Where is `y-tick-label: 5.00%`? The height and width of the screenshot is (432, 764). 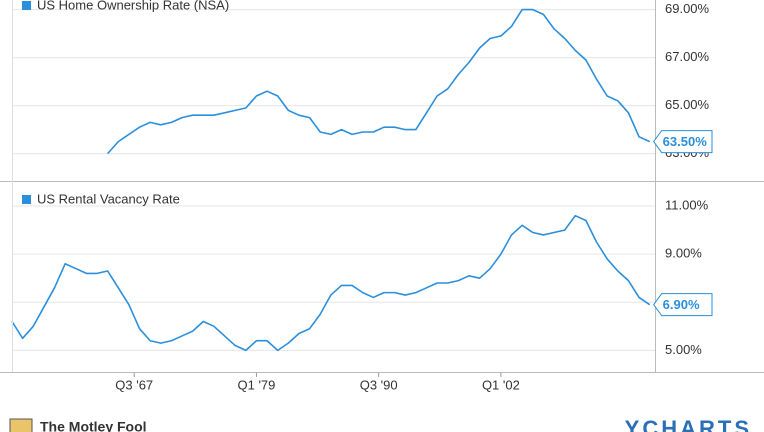
y-tick-label: 5.00% is located at coordinates (683, 349).